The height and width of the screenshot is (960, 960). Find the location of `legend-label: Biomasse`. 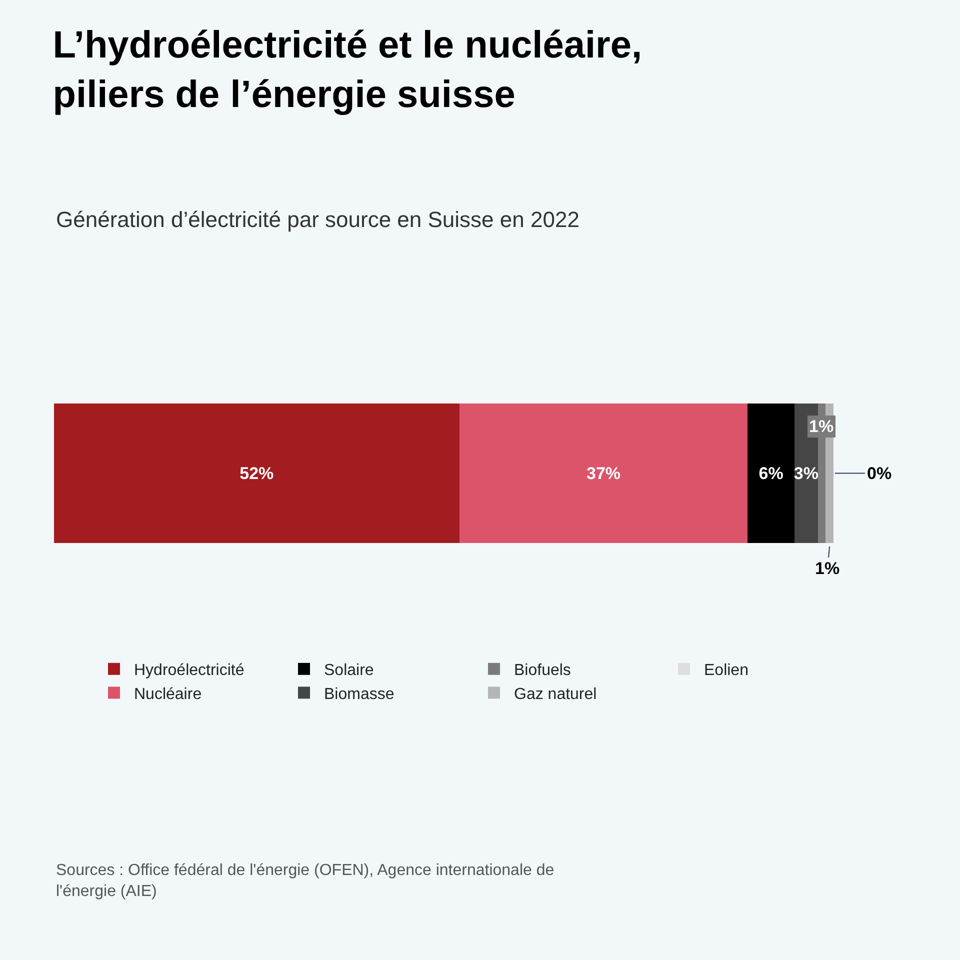

legend-label: Biomasse is located at coordinates (359, 694).